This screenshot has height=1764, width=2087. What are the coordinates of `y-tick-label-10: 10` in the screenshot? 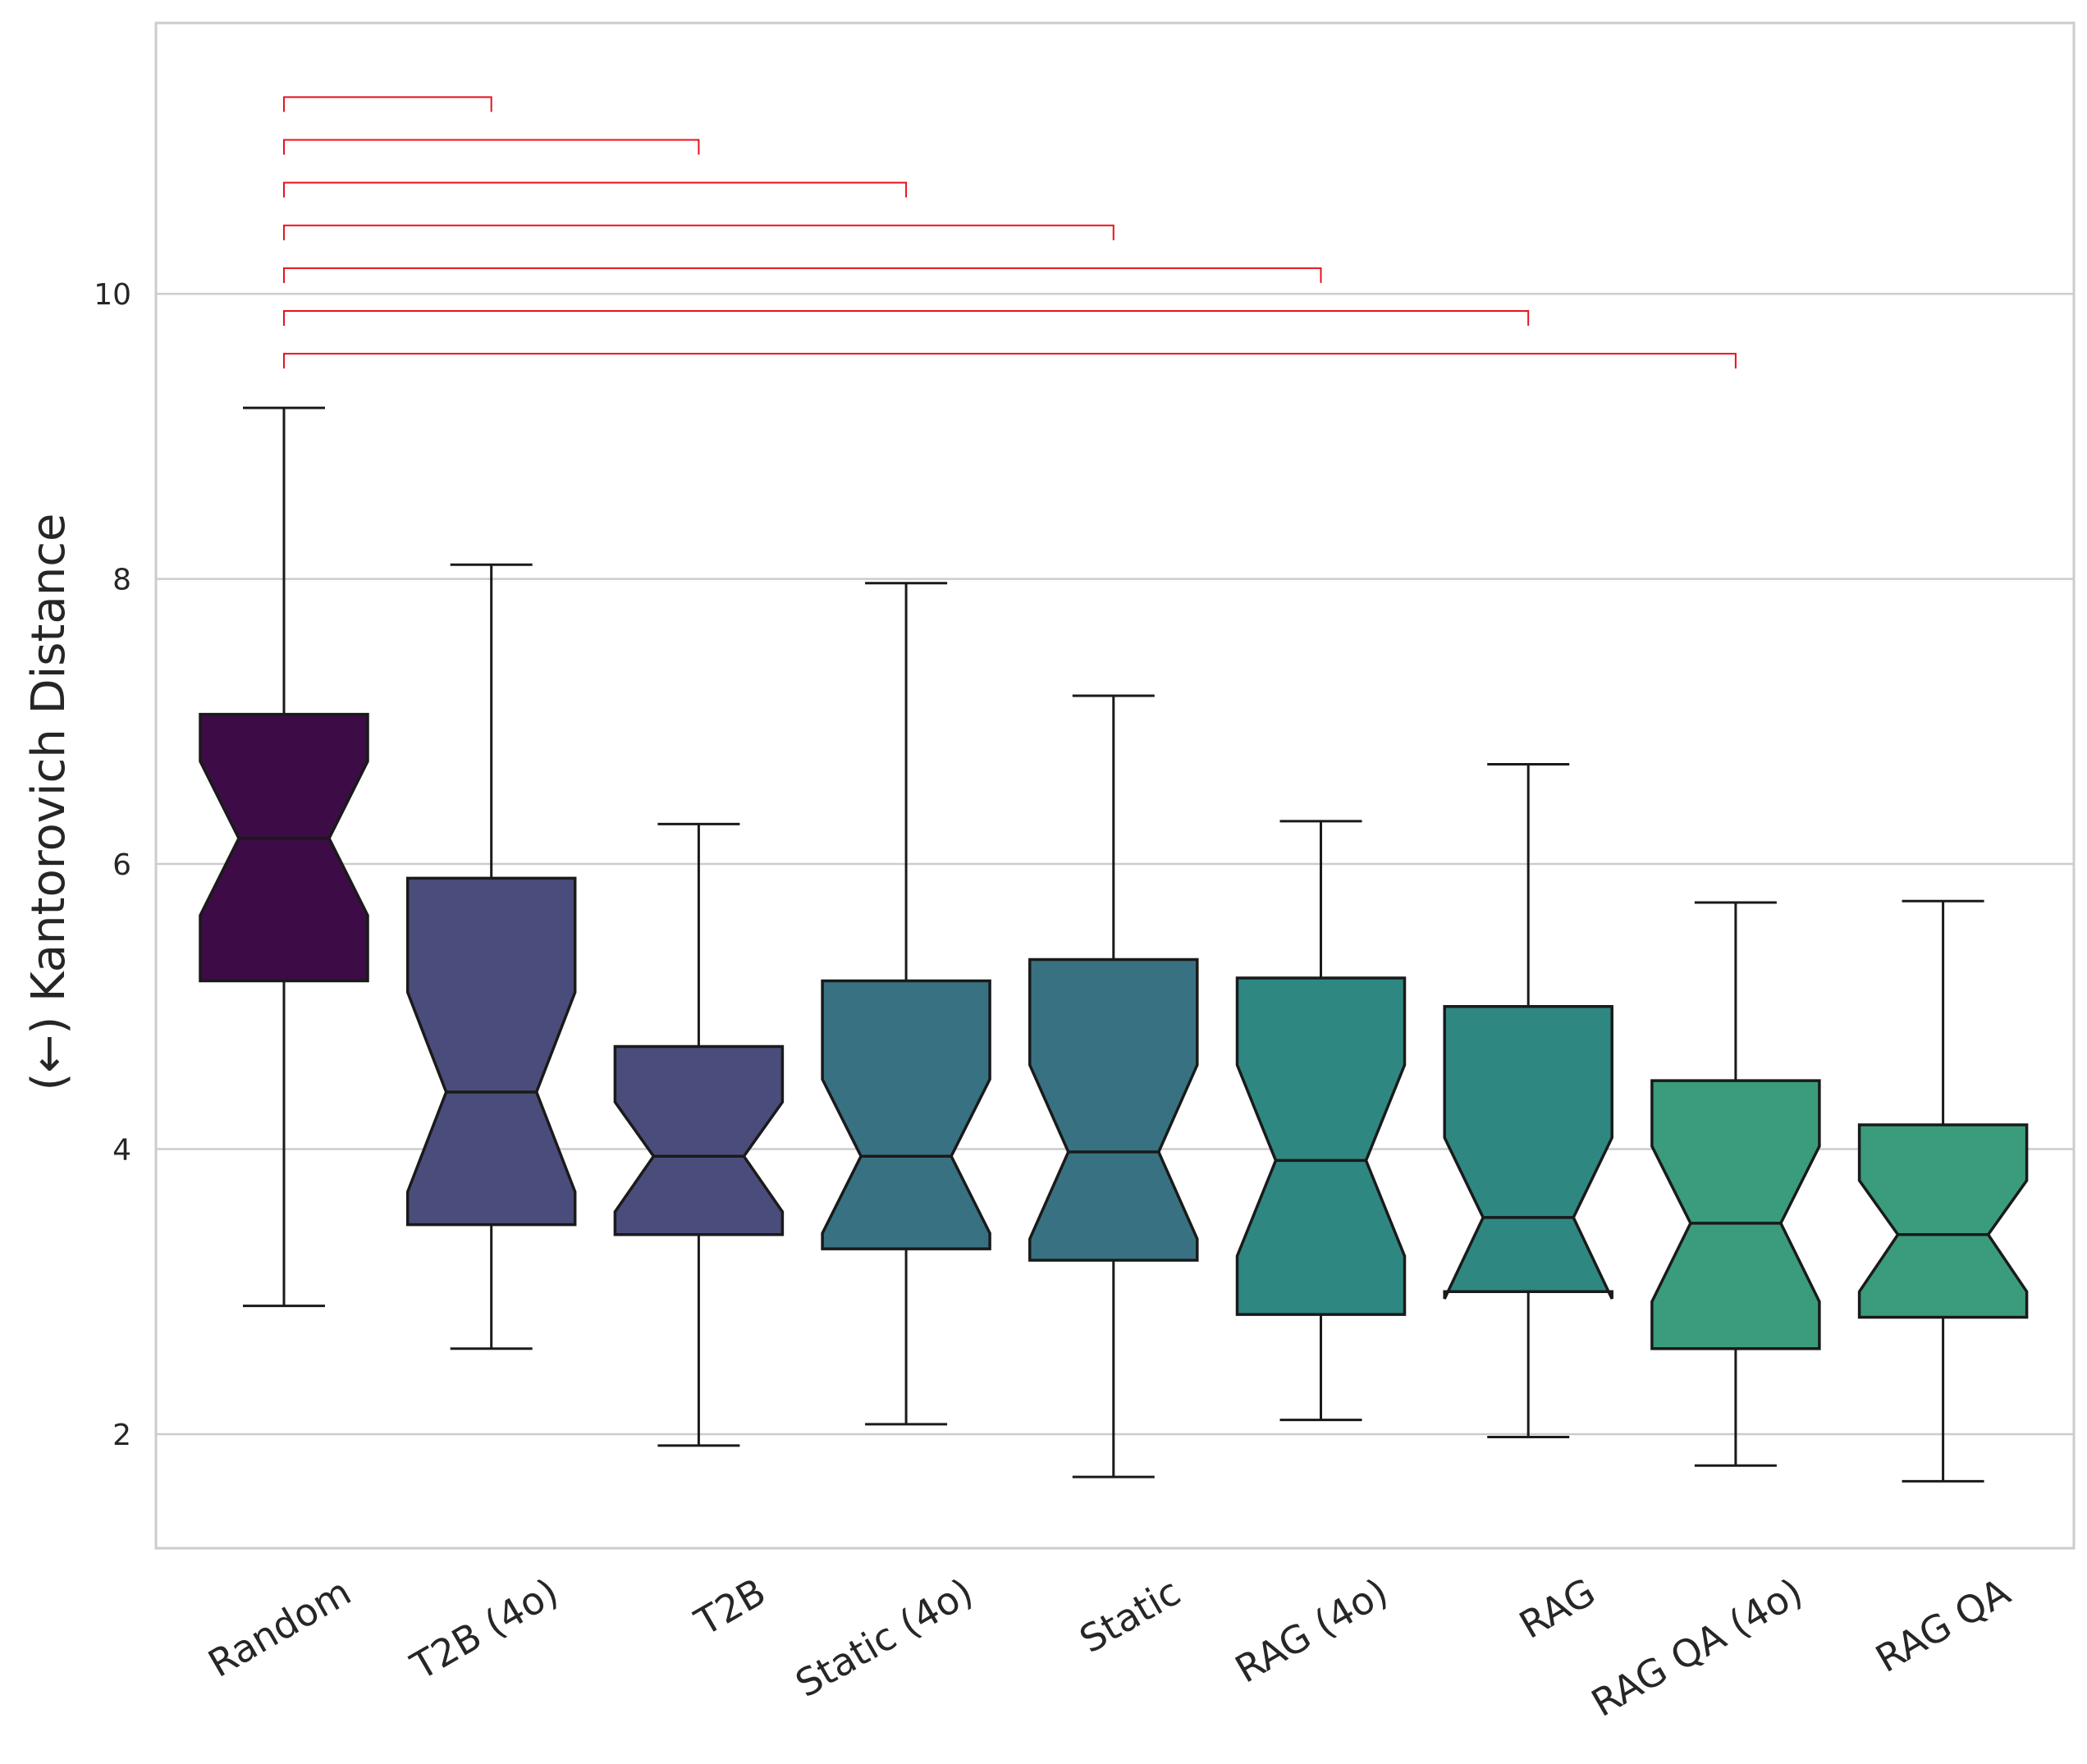 It's located at (112, 295).